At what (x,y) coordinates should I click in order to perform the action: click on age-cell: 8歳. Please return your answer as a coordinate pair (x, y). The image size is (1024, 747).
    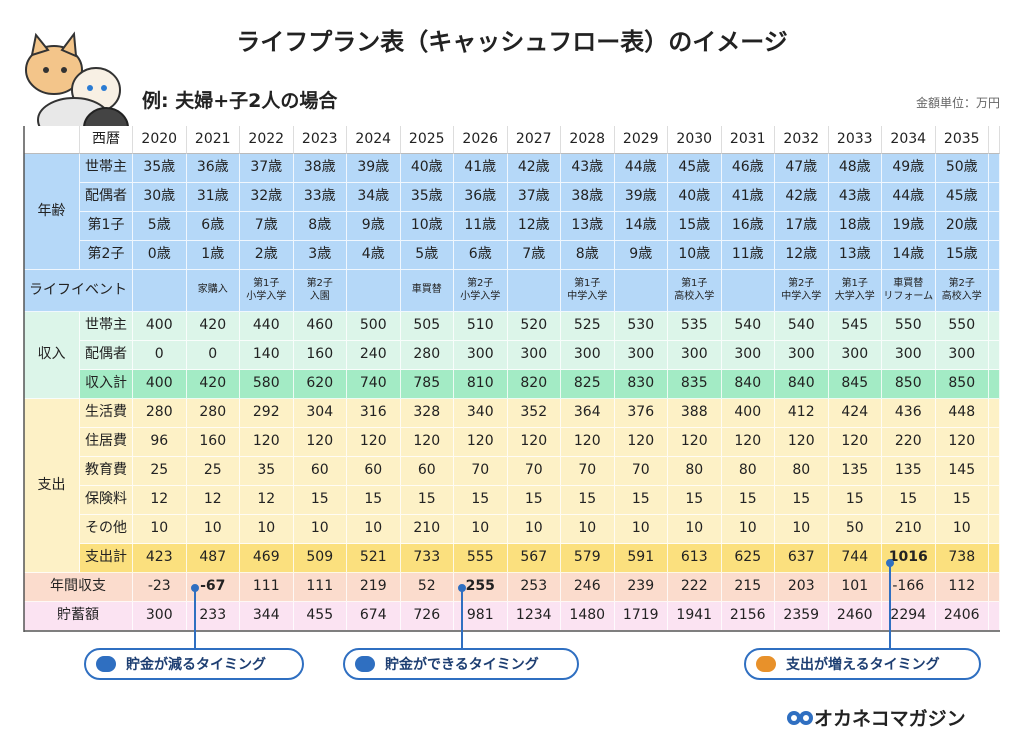
    Looking at the image, I should click on (320, 226).